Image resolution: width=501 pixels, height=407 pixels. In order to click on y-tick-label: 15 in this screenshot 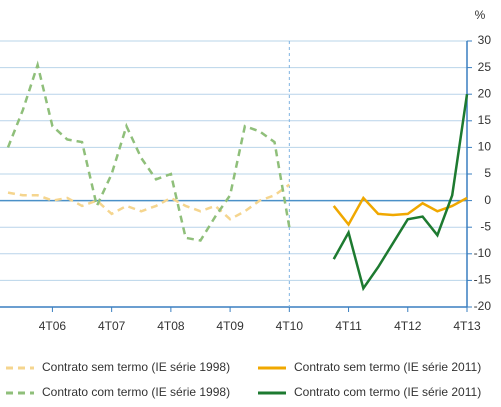, I will do `click(485, 120)`.